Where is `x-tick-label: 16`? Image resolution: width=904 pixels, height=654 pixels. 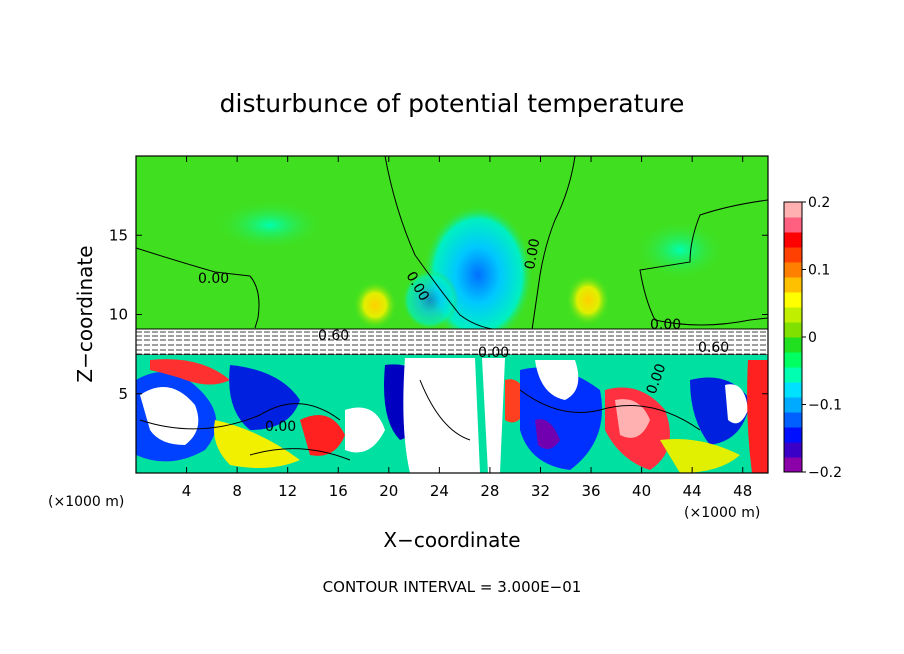 x-tick-label: 16 is located at coordinates (338, 491).